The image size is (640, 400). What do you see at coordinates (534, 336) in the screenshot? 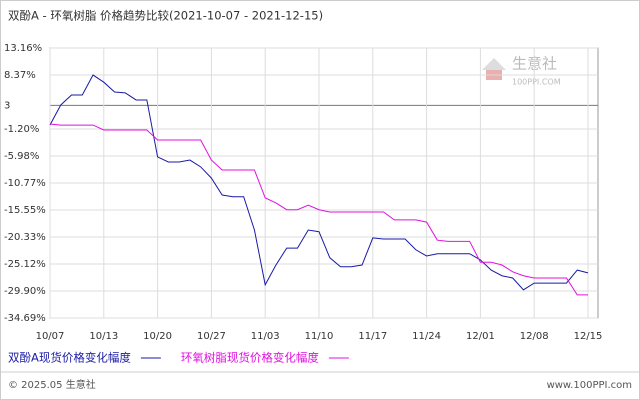
I see `x-tick-label: 12/08` at bounding box center [534, 336].